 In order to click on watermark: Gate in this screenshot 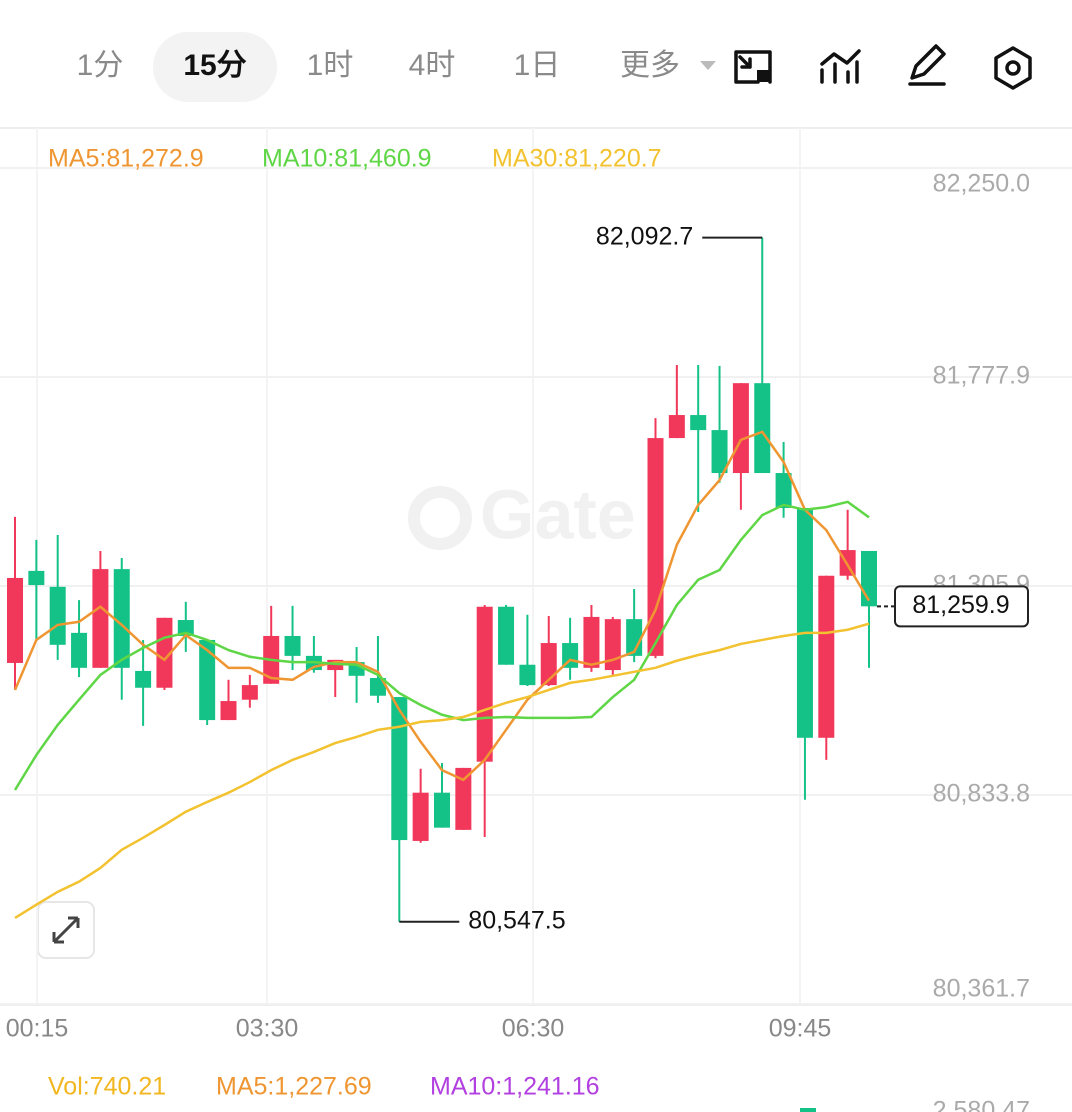, I will do `click(522, 514)`.